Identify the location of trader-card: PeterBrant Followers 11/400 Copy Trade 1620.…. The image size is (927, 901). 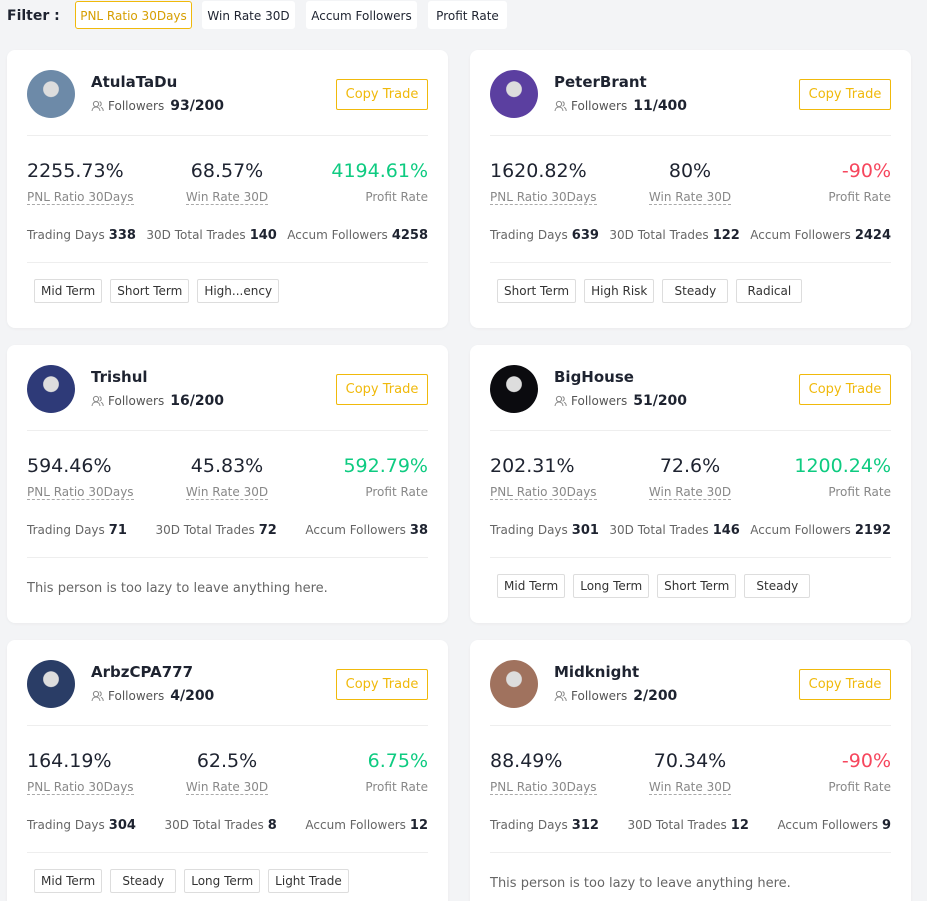
(690, 189).